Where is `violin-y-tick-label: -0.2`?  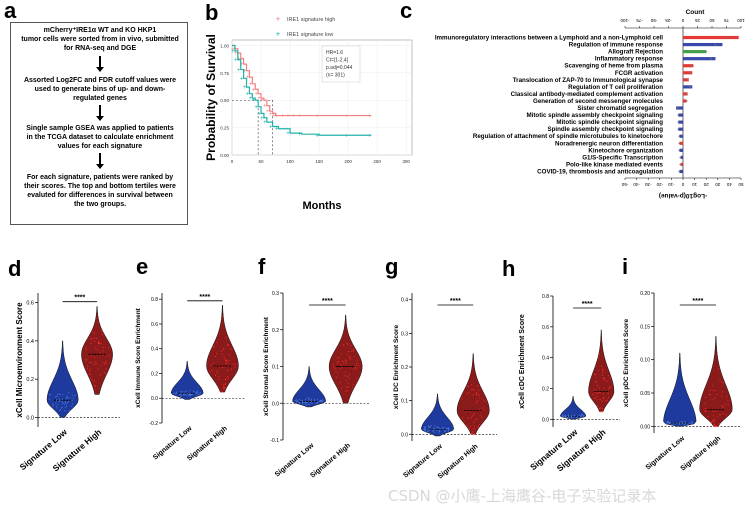 violin-y-tick-label: -0.2 is located at coordinates (153, 424).